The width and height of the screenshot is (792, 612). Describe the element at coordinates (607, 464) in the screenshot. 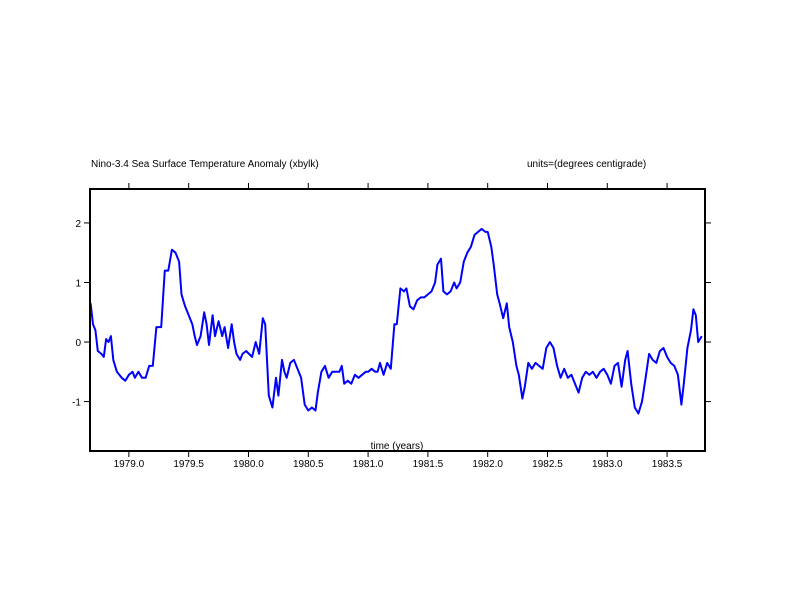

I see `x-tick-label: 1983.0` at that location.